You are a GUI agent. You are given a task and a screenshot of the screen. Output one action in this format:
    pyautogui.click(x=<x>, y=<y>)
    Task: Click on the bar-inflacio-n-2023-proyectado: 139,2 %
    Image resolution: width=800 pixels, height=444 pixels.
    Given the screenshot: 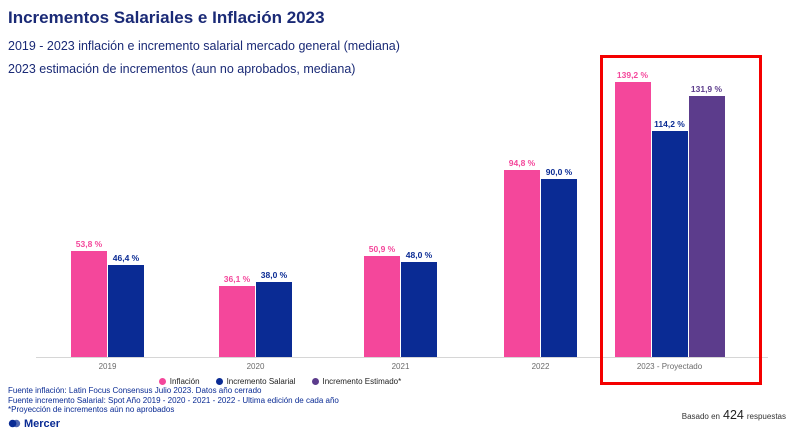 What is the action you would take?
    pyautogui.click(x=632, y=213)
    